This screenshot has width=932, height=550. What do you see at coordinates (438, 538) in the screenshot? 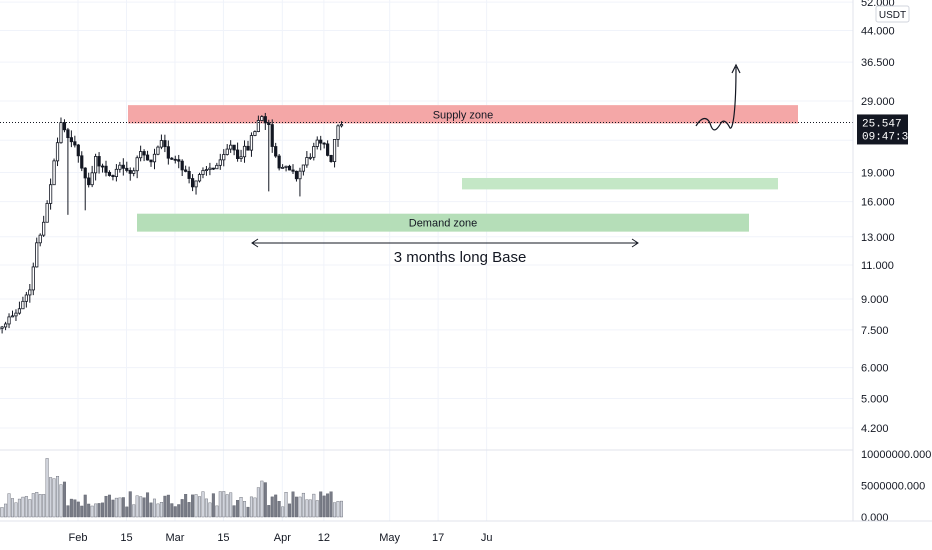
I see `x-tick-label: 17` at bounding box center [438, 538].